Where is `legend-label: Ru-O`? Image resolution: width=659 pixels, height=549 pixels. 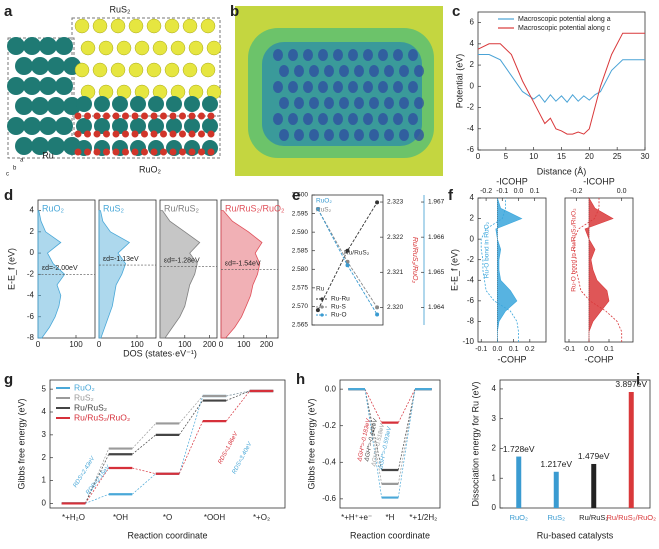
legend-label: Ru-O is located at coordinates (339, 315).